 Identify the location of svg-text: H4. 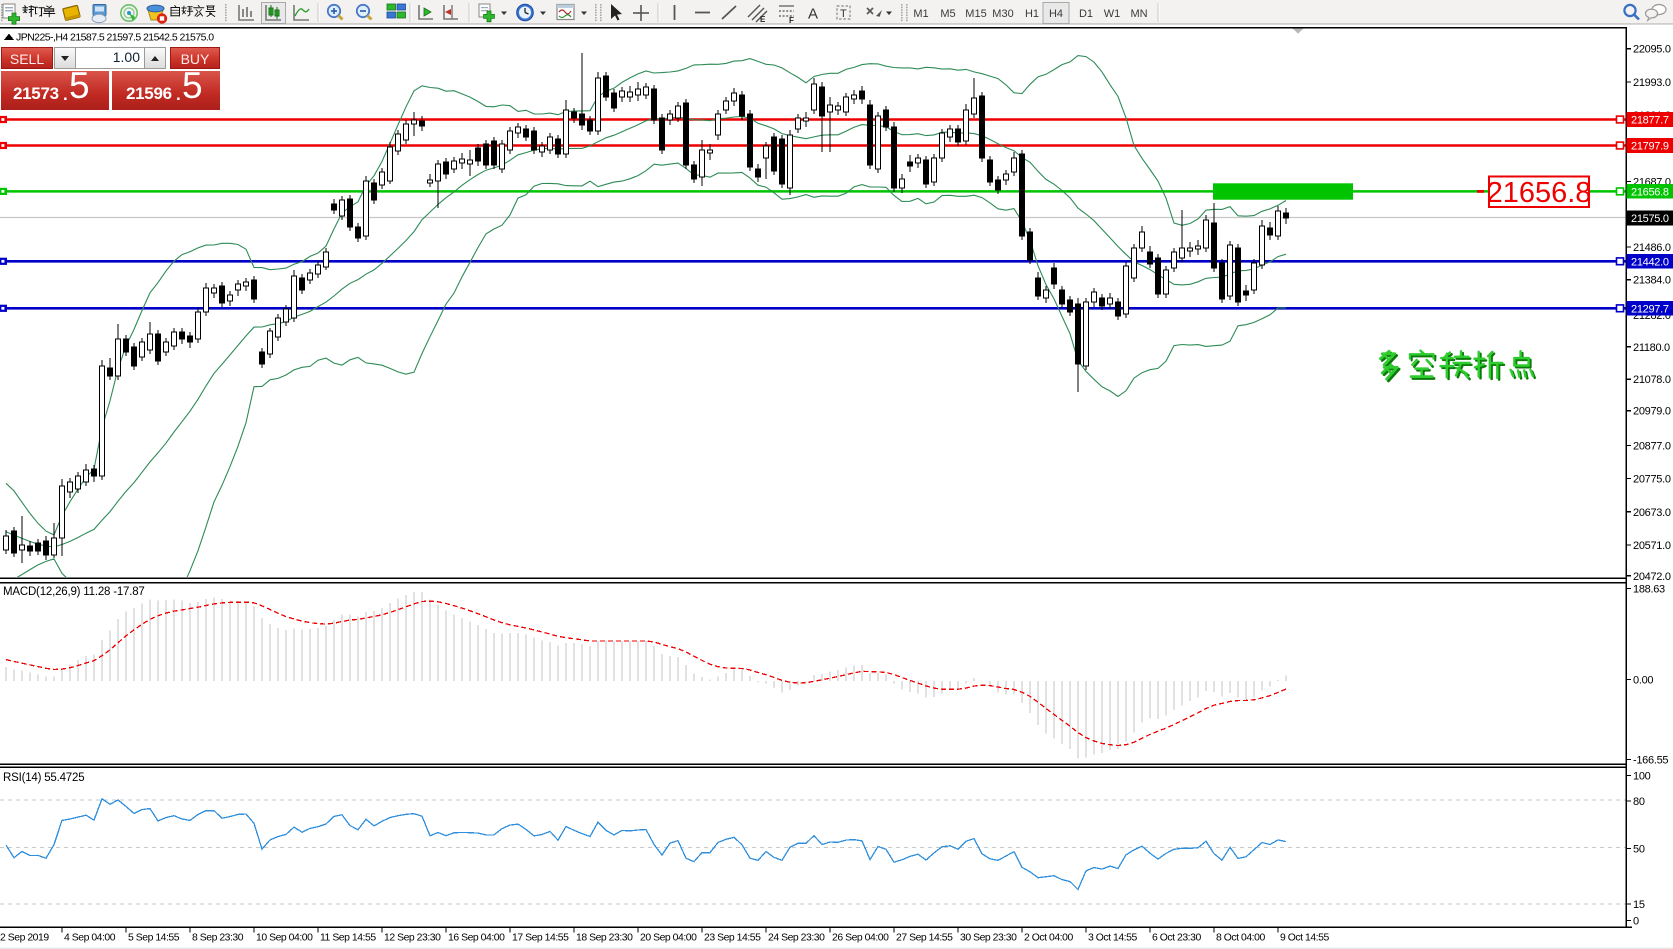
(1056, 14).